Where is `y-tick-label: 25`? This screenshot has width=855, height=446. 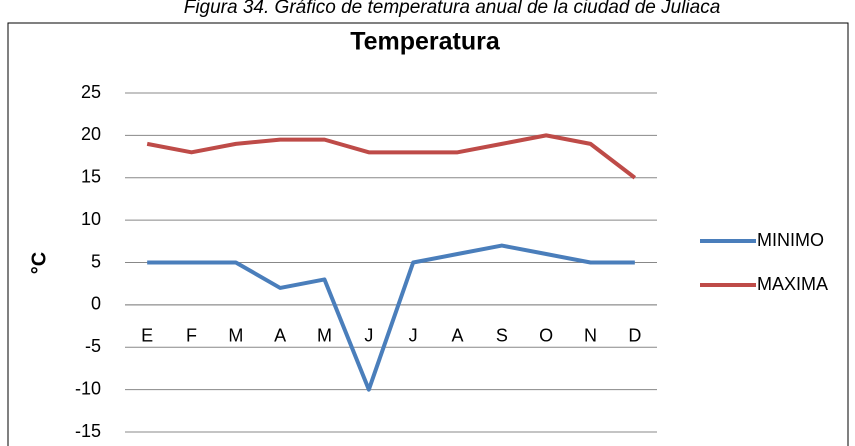
y-tick-label: 25 is located at coordinates (91, 92).